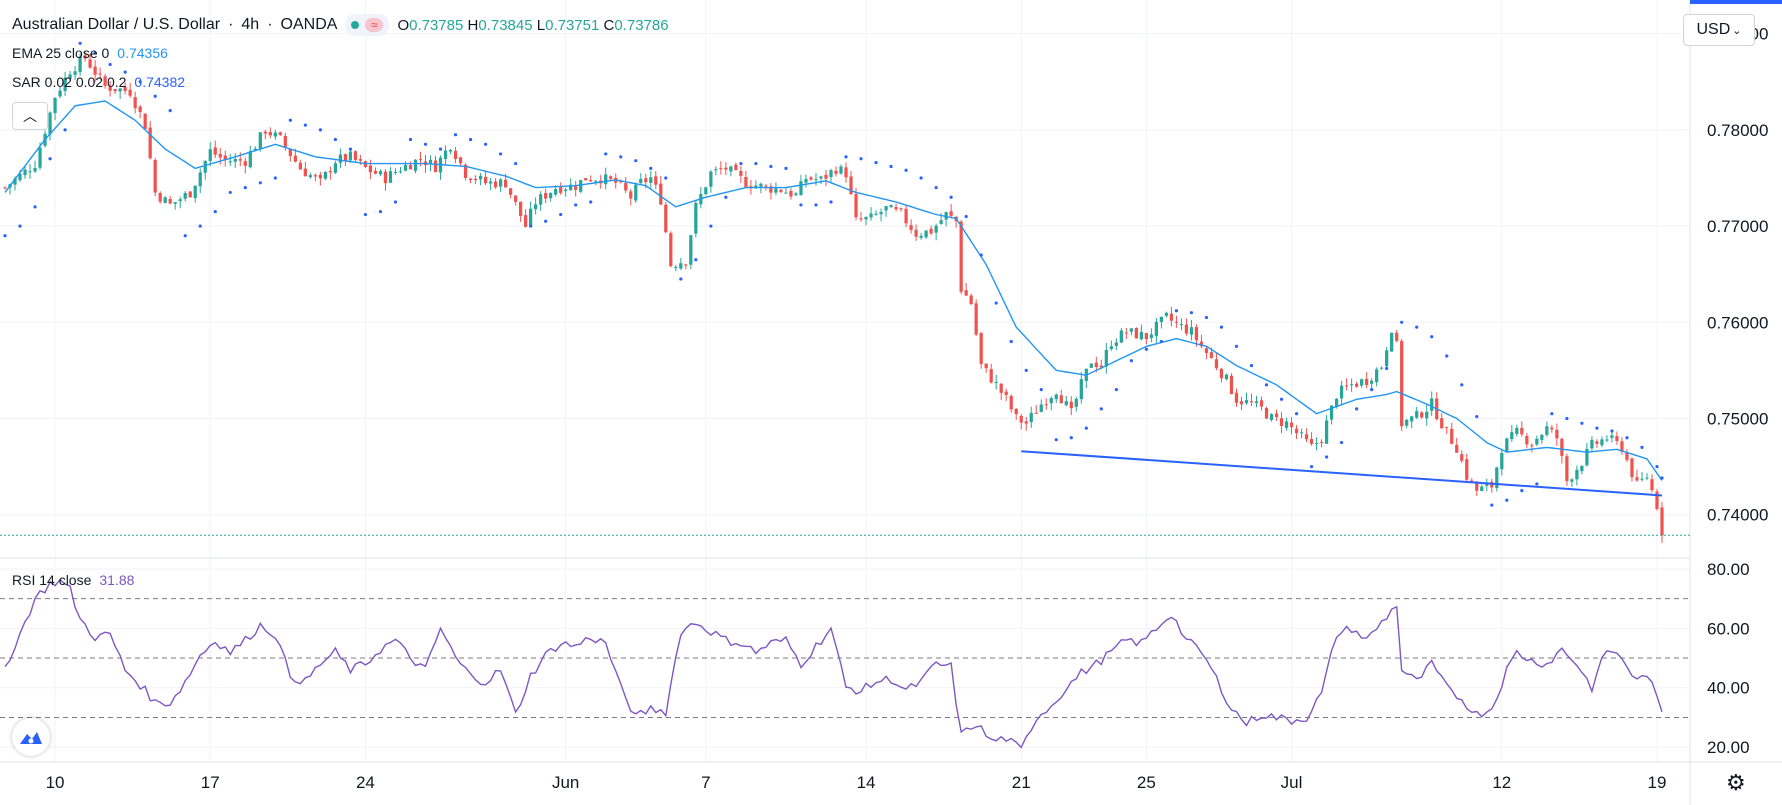  I want to click on rsi-axis: 80.00 60.00 40.00 20.00, so click(1728, 658).